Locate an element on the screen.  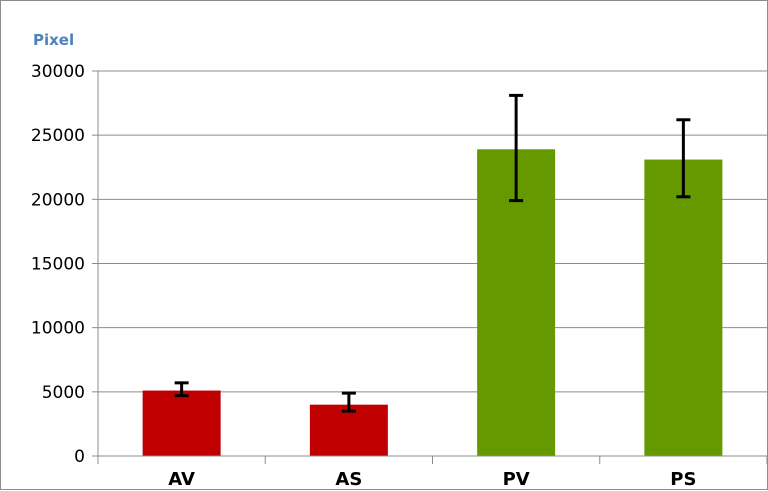
y-tick-label: 10000 is located at coordinates (58, 329).